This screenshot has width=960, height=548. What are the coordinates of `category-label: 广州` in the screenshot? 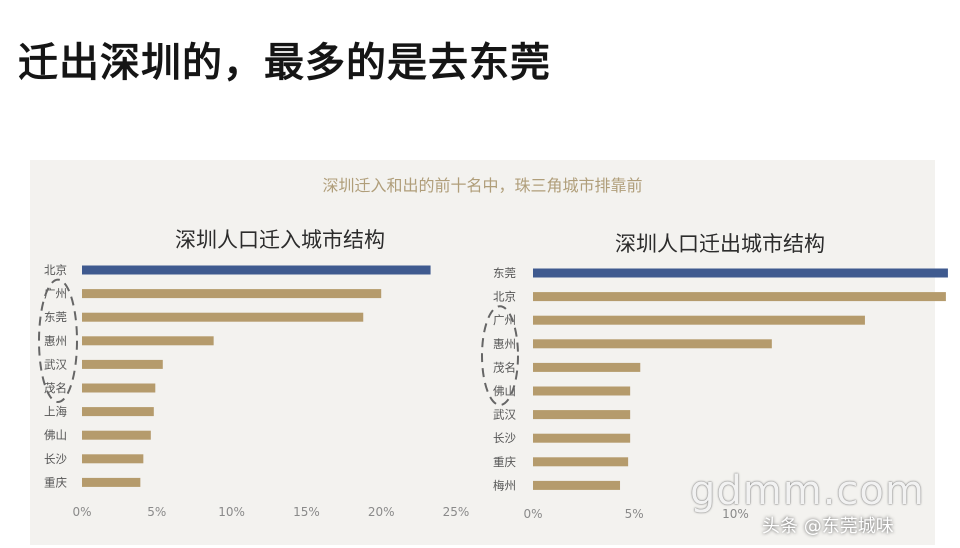 It's located at (55, 294).